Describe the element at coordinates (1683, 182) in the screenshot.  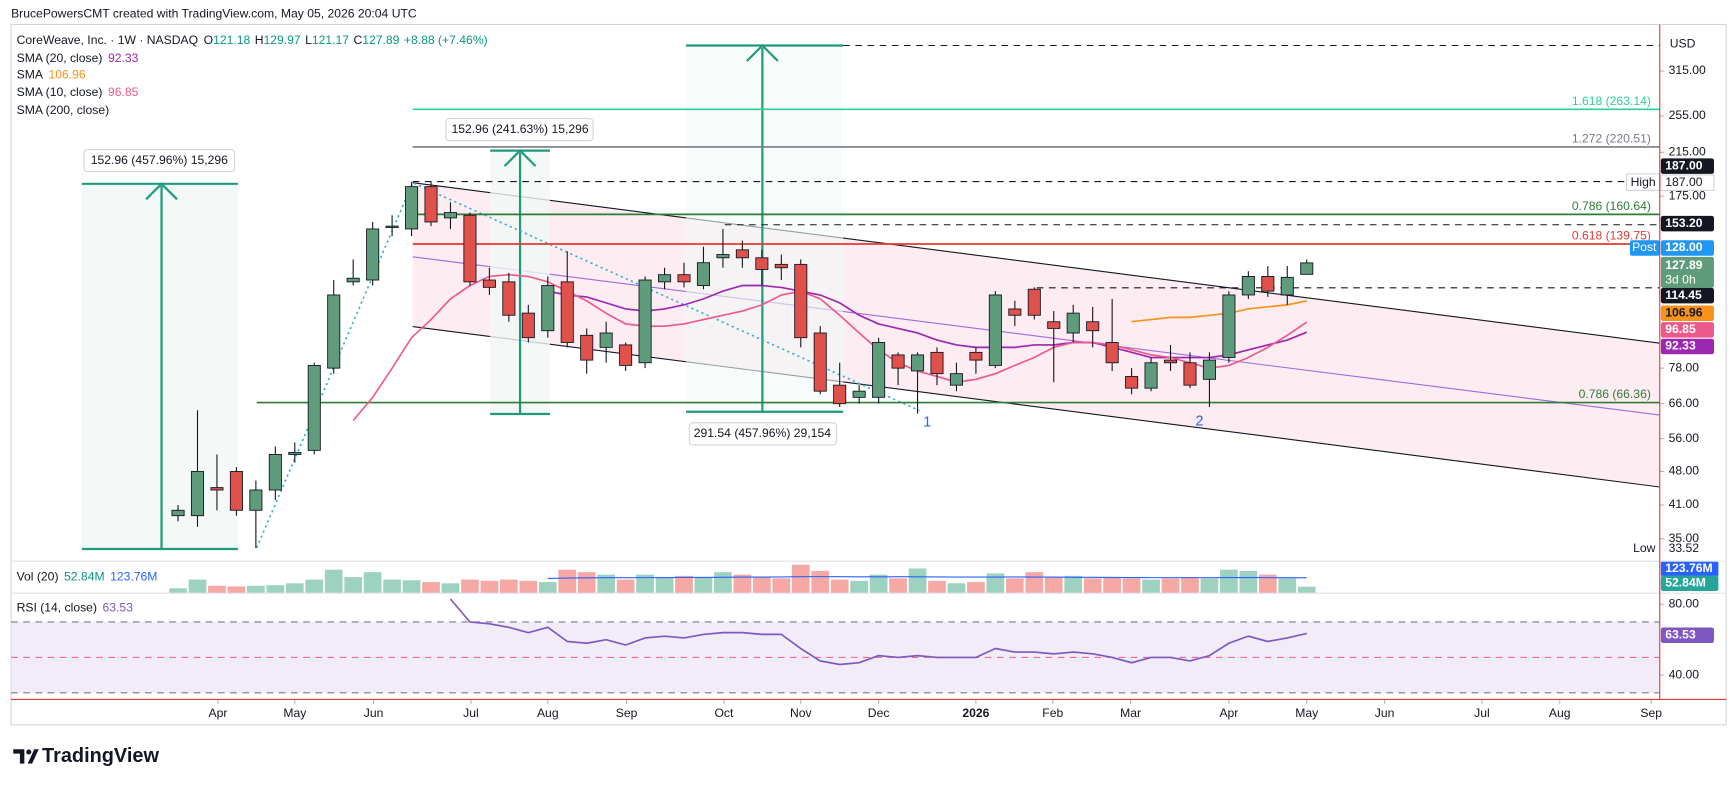
I see `axis-badge-label: 187.00` at that location.